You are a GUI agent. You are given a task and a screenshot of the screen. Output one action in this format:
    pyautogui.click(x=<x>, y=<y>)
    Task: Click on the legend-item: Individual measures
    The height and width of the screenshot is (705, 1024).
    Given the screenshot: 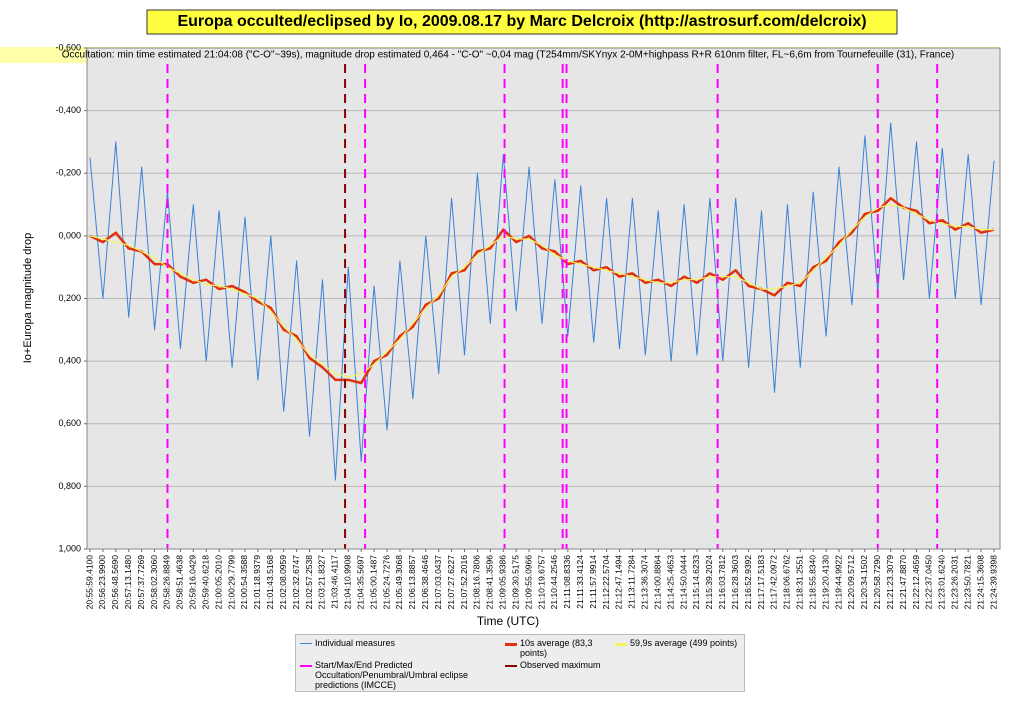 What is the action you would take?
    pyautogui.click(x=402, y=648)
    